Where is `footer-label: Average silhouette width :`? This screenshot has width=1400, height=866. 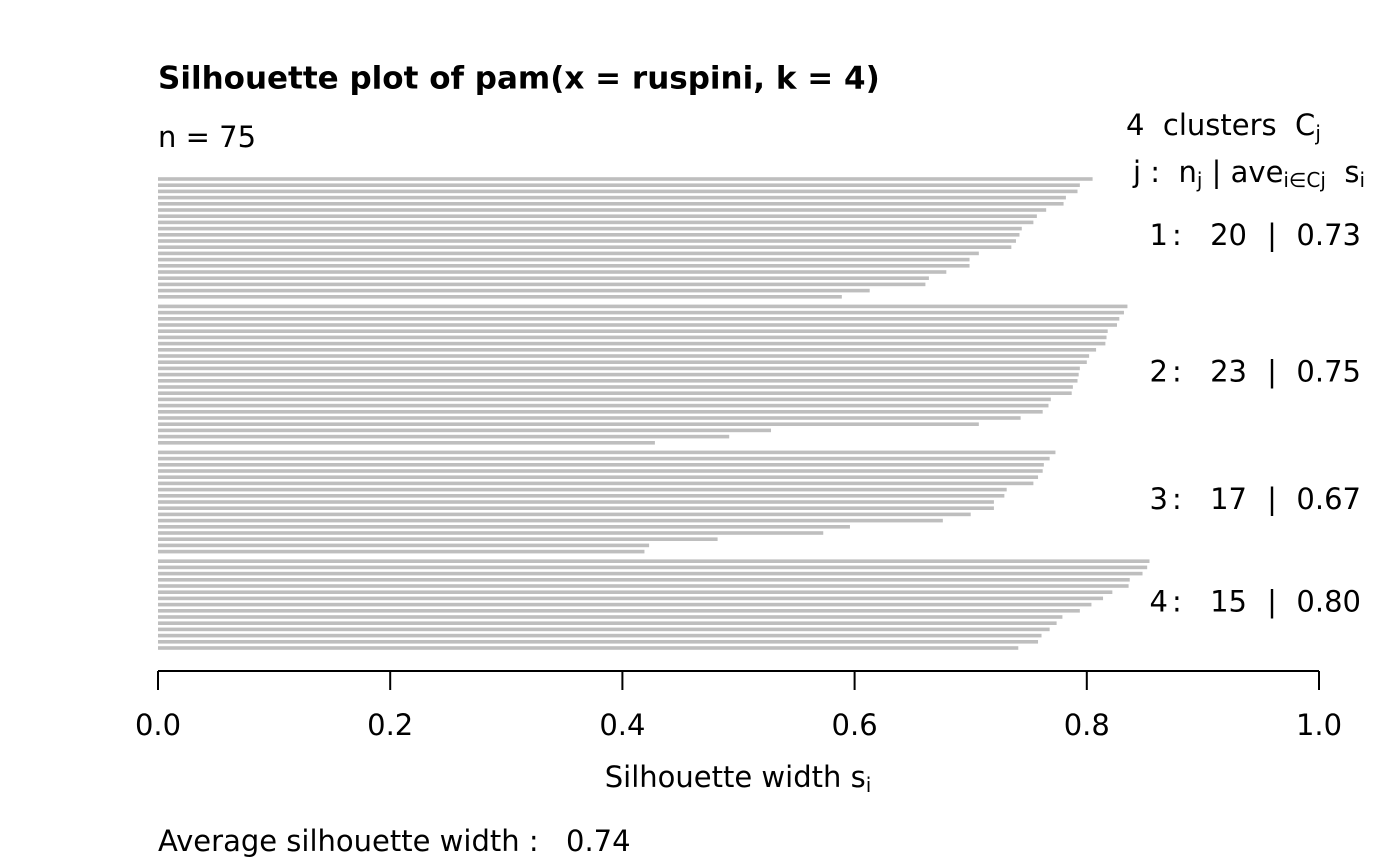 footer-label: Average silhouette width : is located at coordinates (348, 841).